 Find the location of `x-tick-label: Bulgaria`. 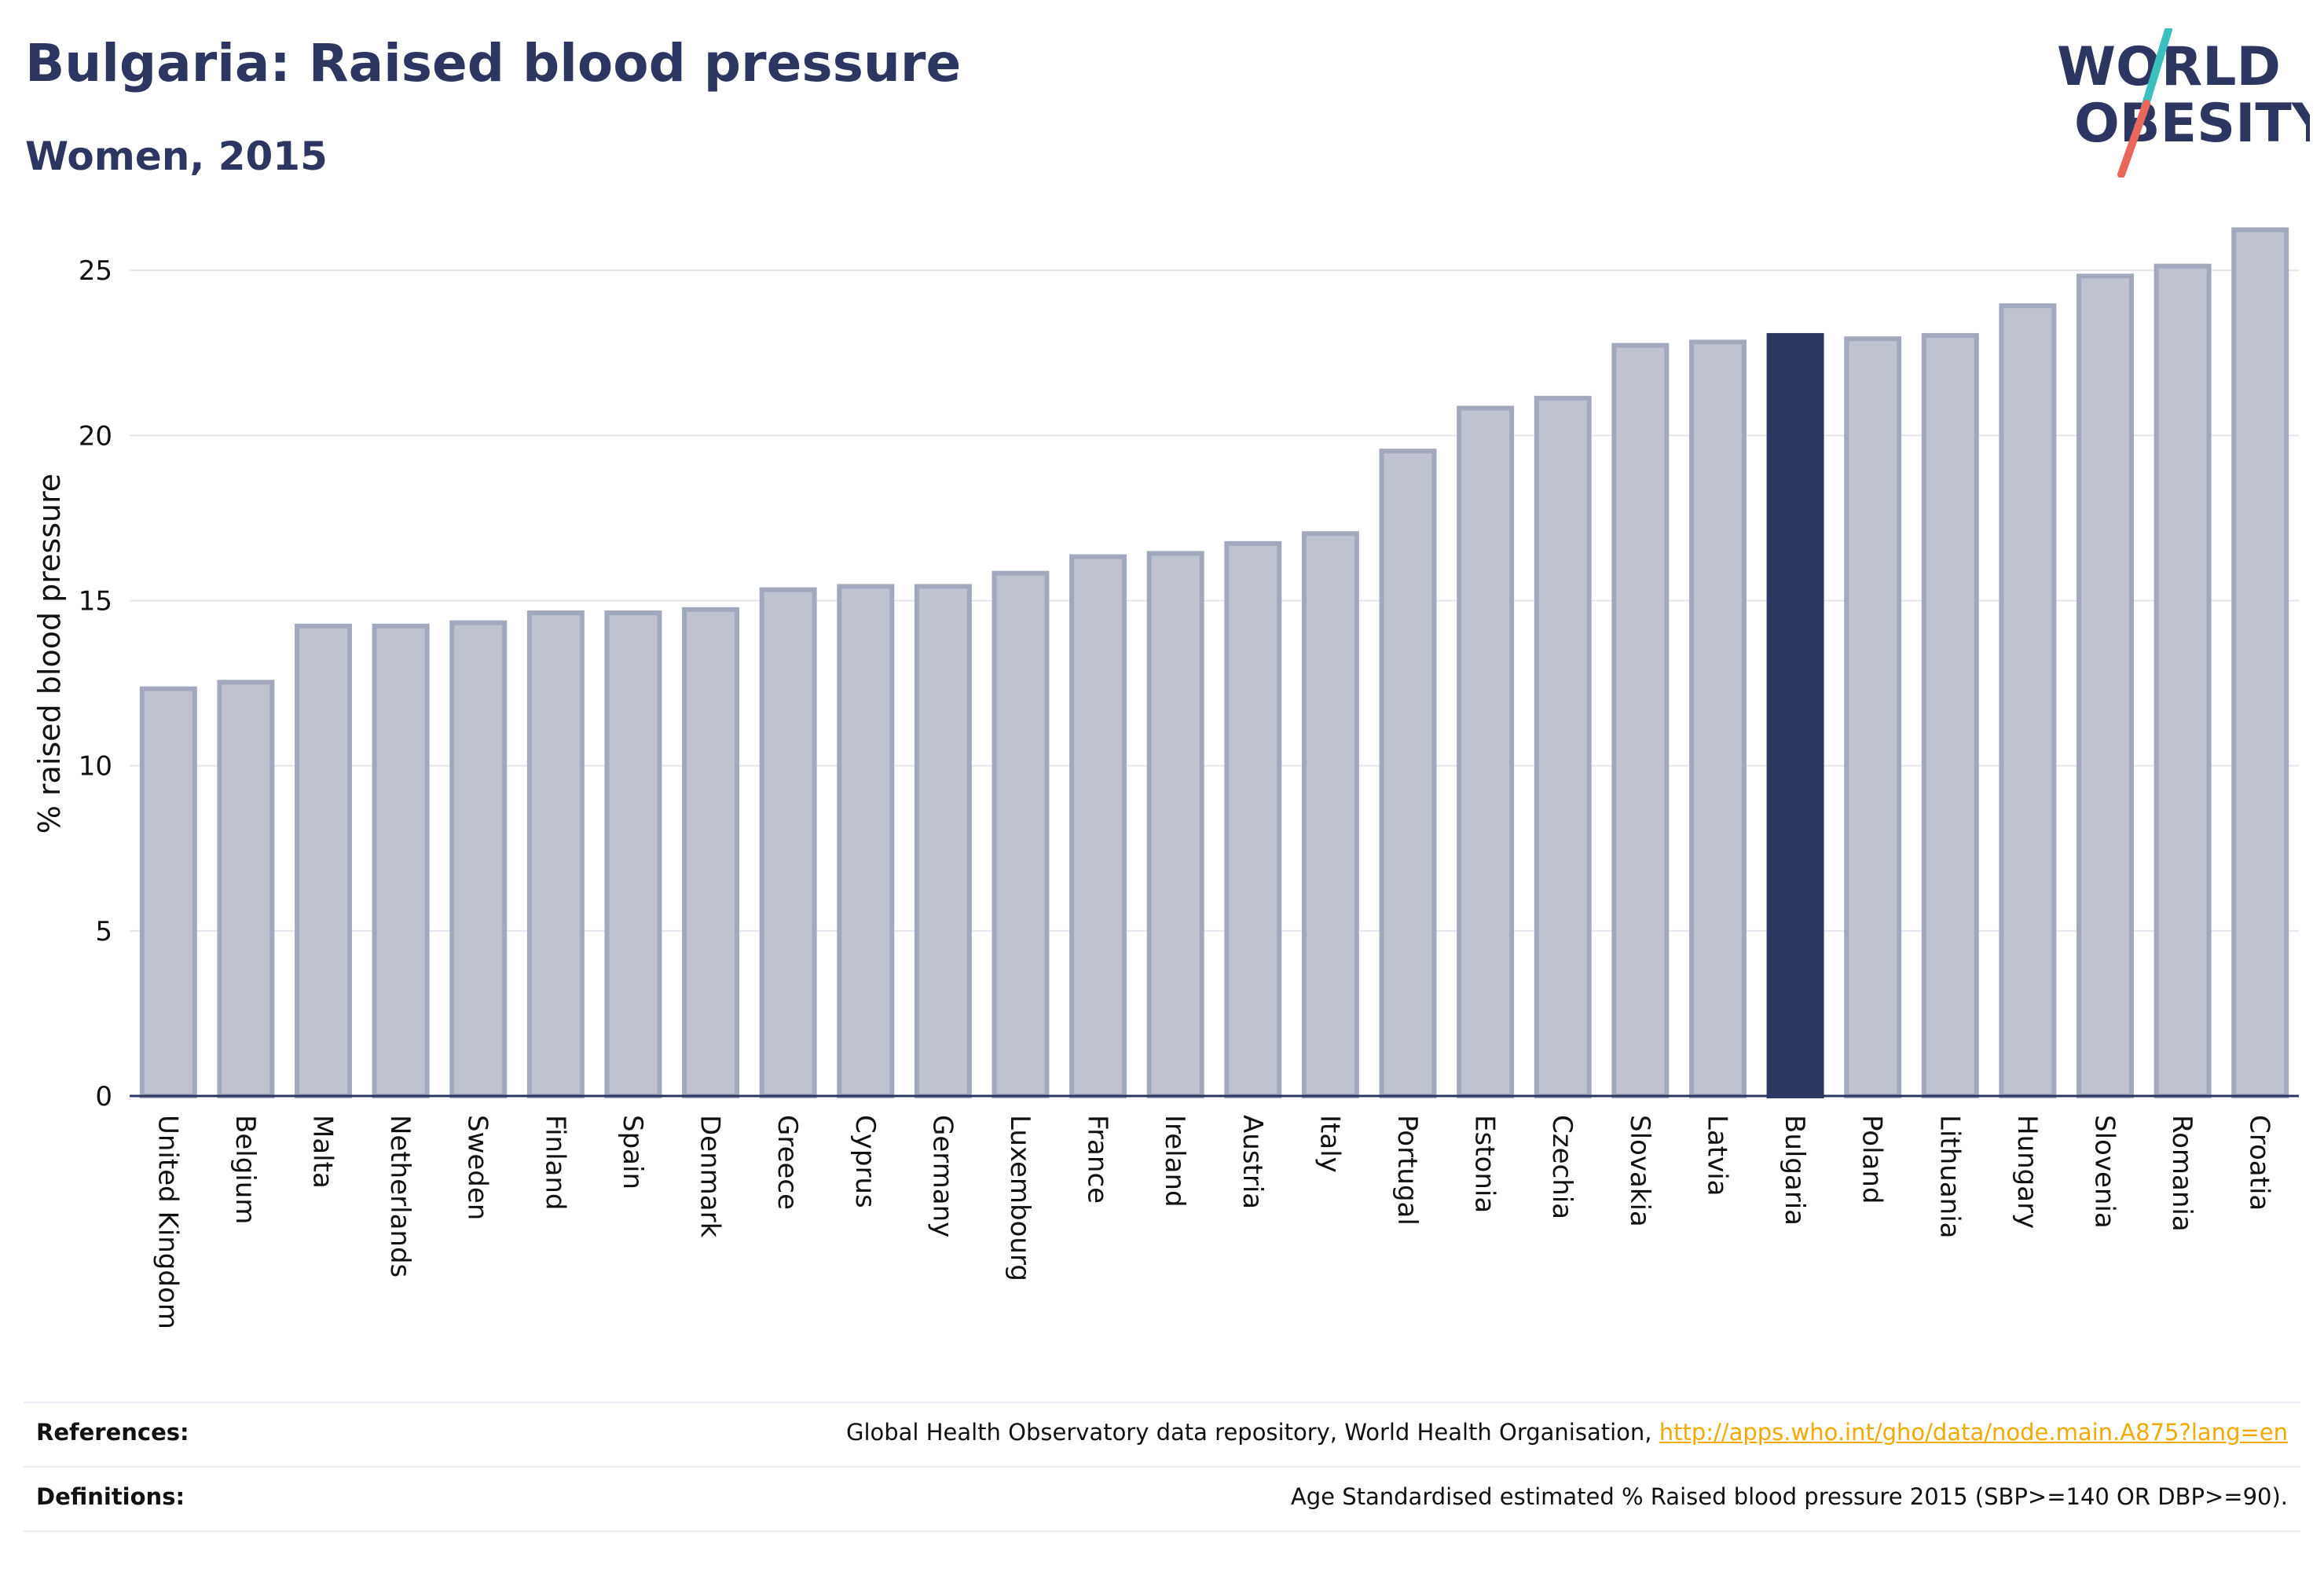

x-tick-label: Bulgaria is located at coordinates (1794, 1170).